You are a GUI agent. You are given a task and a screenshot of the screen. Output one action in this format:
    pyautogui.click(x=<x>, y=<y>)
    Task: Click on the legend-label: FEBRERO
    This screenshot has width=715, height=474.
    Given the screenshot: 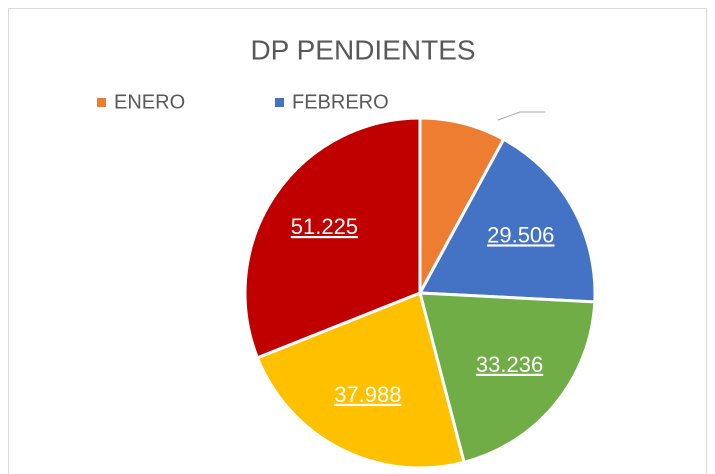 What is the action you would take?
    pyautogui.click(x=340, y=102)
    